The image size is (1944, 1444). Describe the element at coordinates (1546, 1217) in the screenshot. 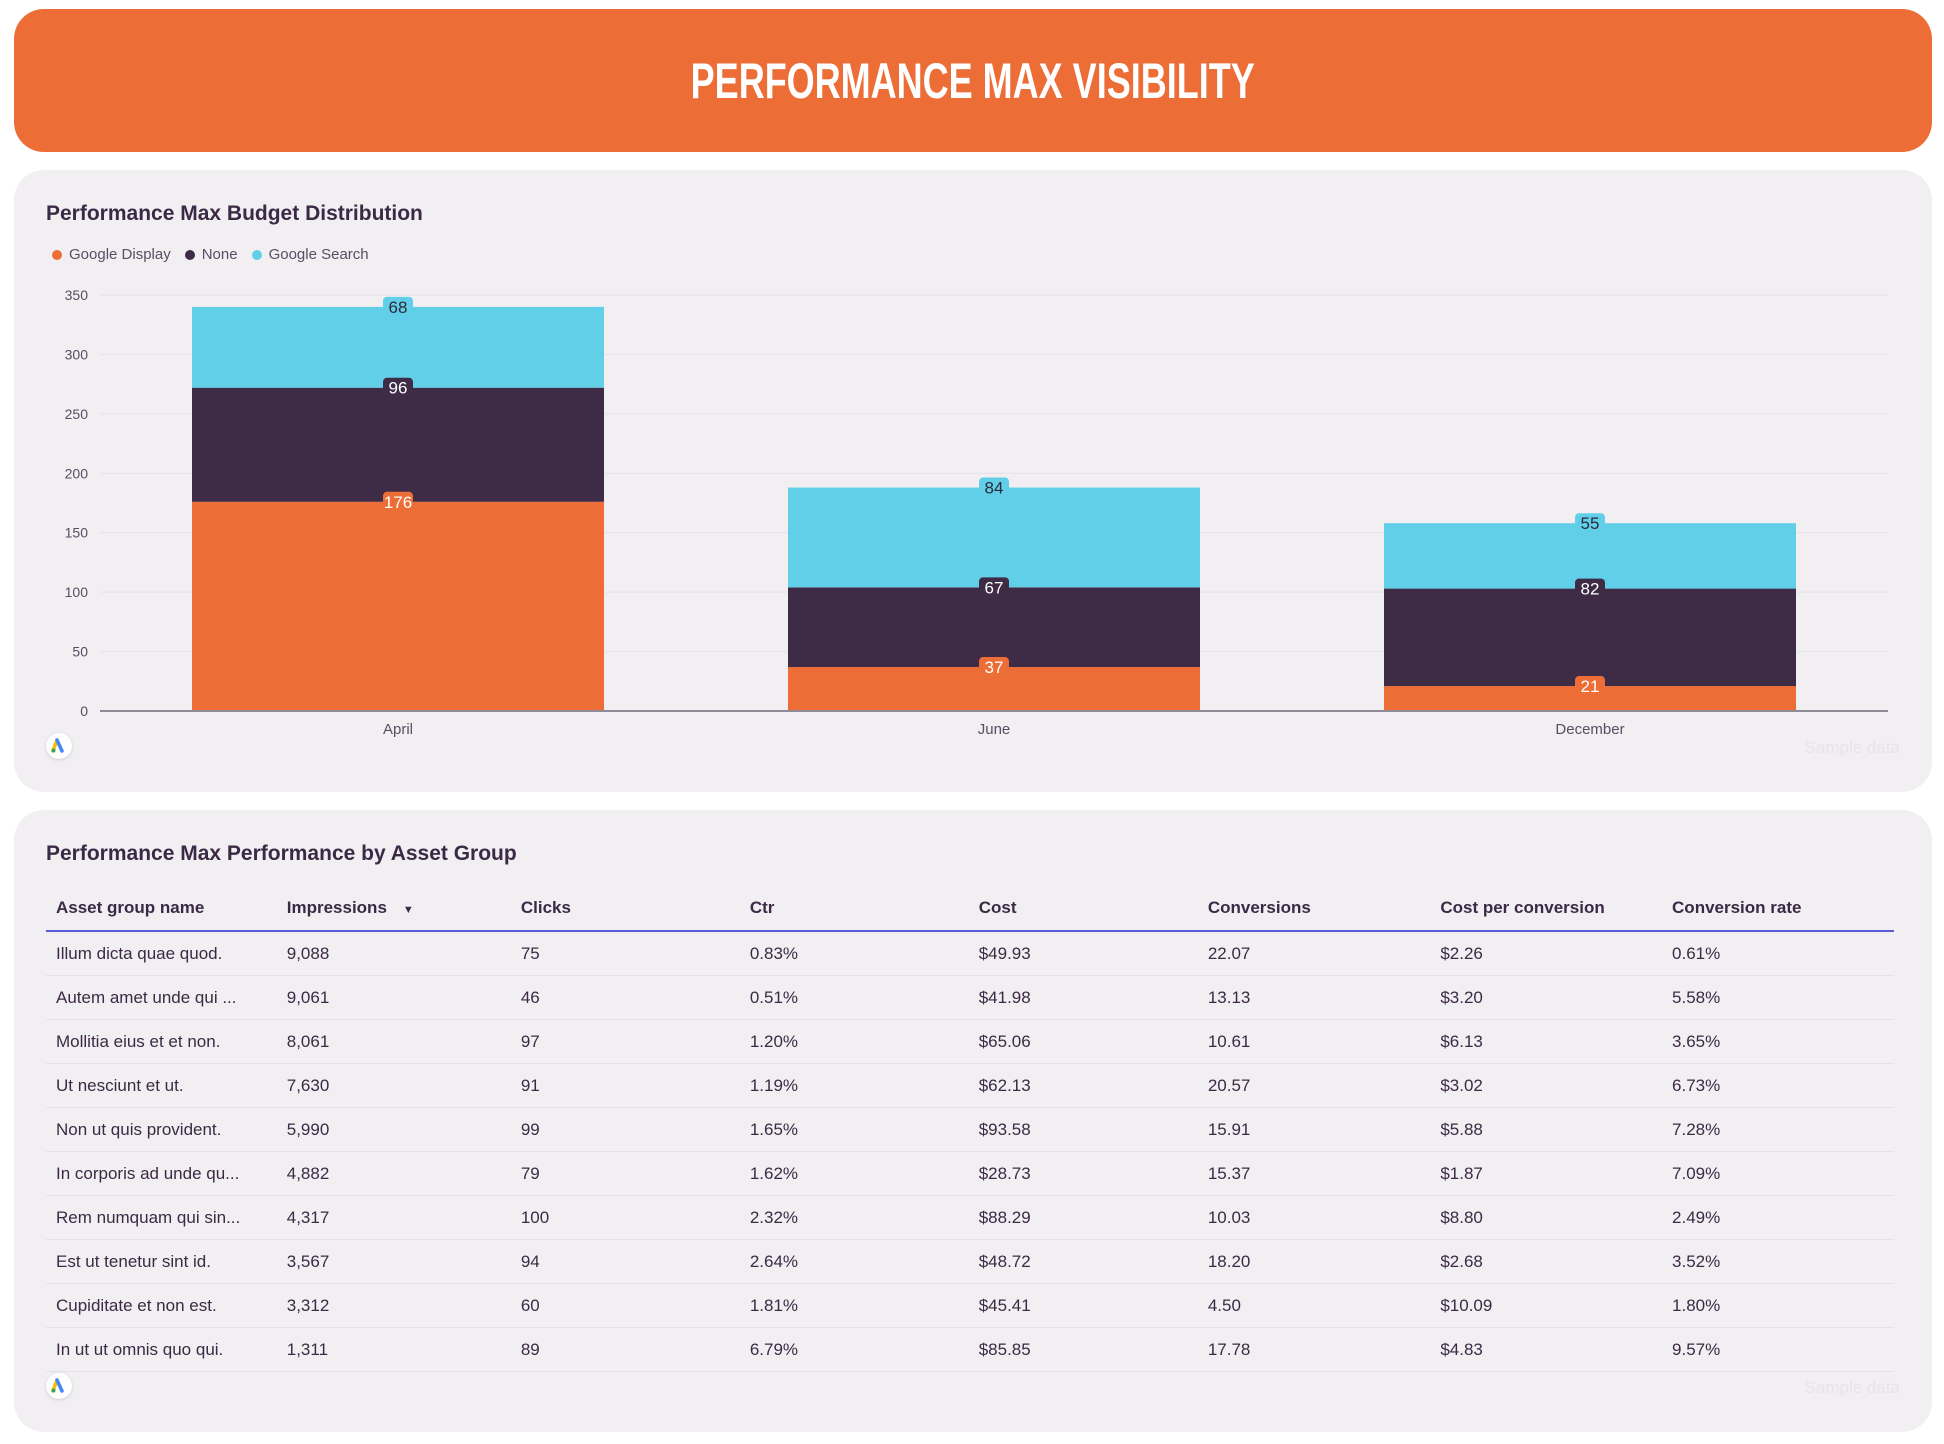

I see `table-cell: $8.80` at that location.